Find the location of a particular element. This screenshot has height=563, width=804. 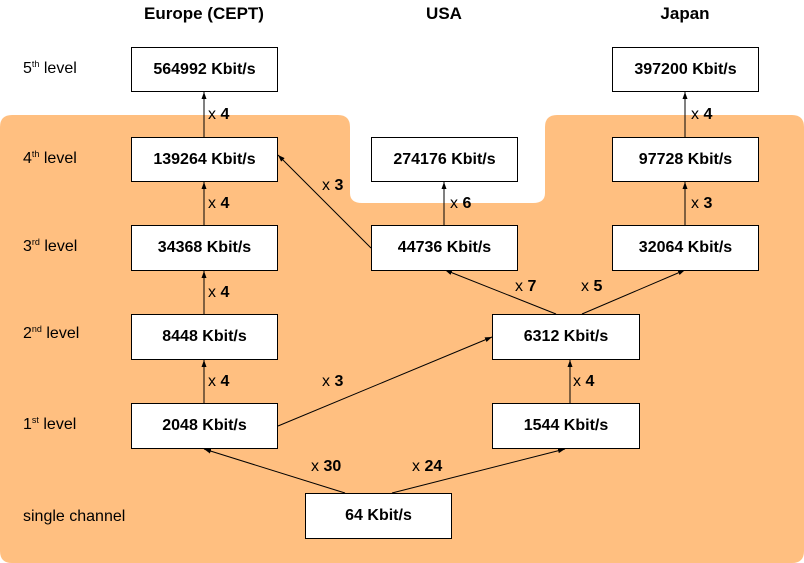

multiplier-eu1-2: x 4 is located at coordinates (219, 381).